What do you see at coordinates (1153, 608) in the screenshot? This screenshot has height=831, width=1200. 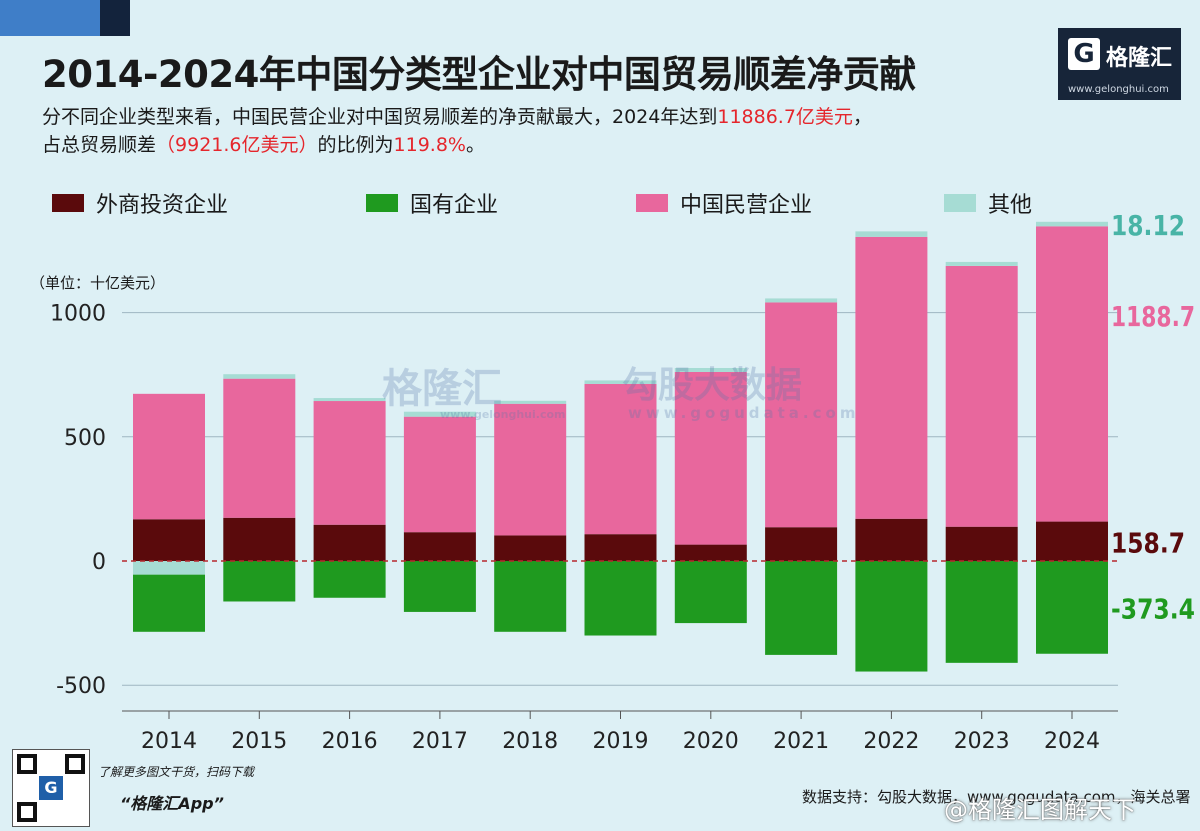 I see `data-label: -373.4` at bounding box center [1153, 608].